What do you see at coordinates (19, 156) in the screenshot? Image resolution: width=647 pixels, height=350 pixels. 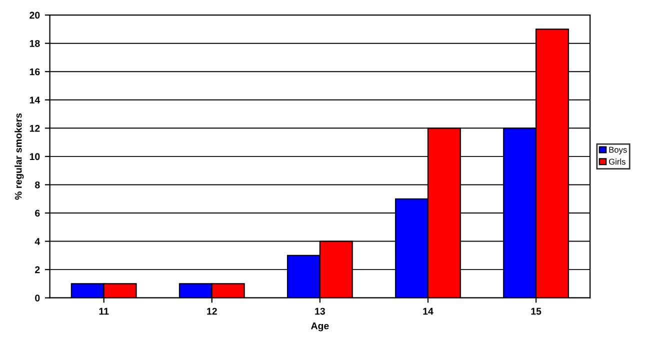 I see `y-axis-title: % regular smokers` at bounding box center [19, 156].